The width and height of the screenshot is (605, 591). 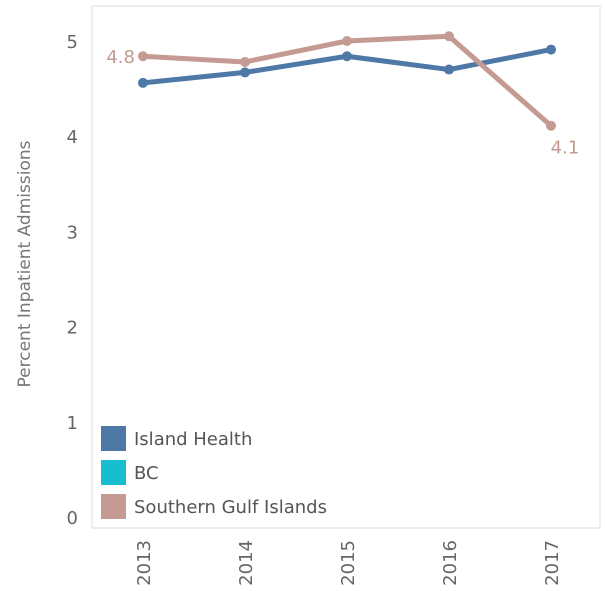 I want to click on y-tick-label: 3, so click(x=72, y=232).